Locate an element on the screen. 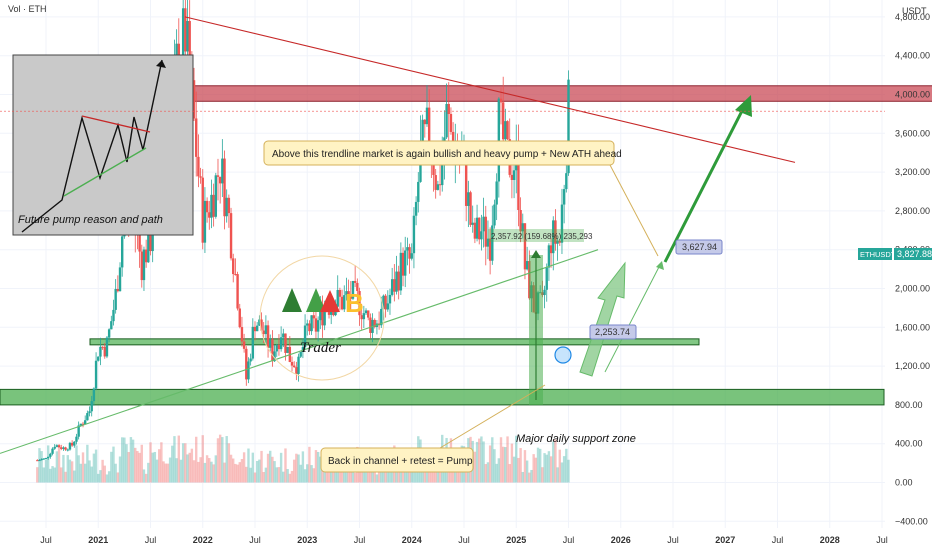 The width and height of the screenshot is (932, 550). measure-label: 2,357.92 (159.68%) 235,293 is located at coordinates (542, 236).